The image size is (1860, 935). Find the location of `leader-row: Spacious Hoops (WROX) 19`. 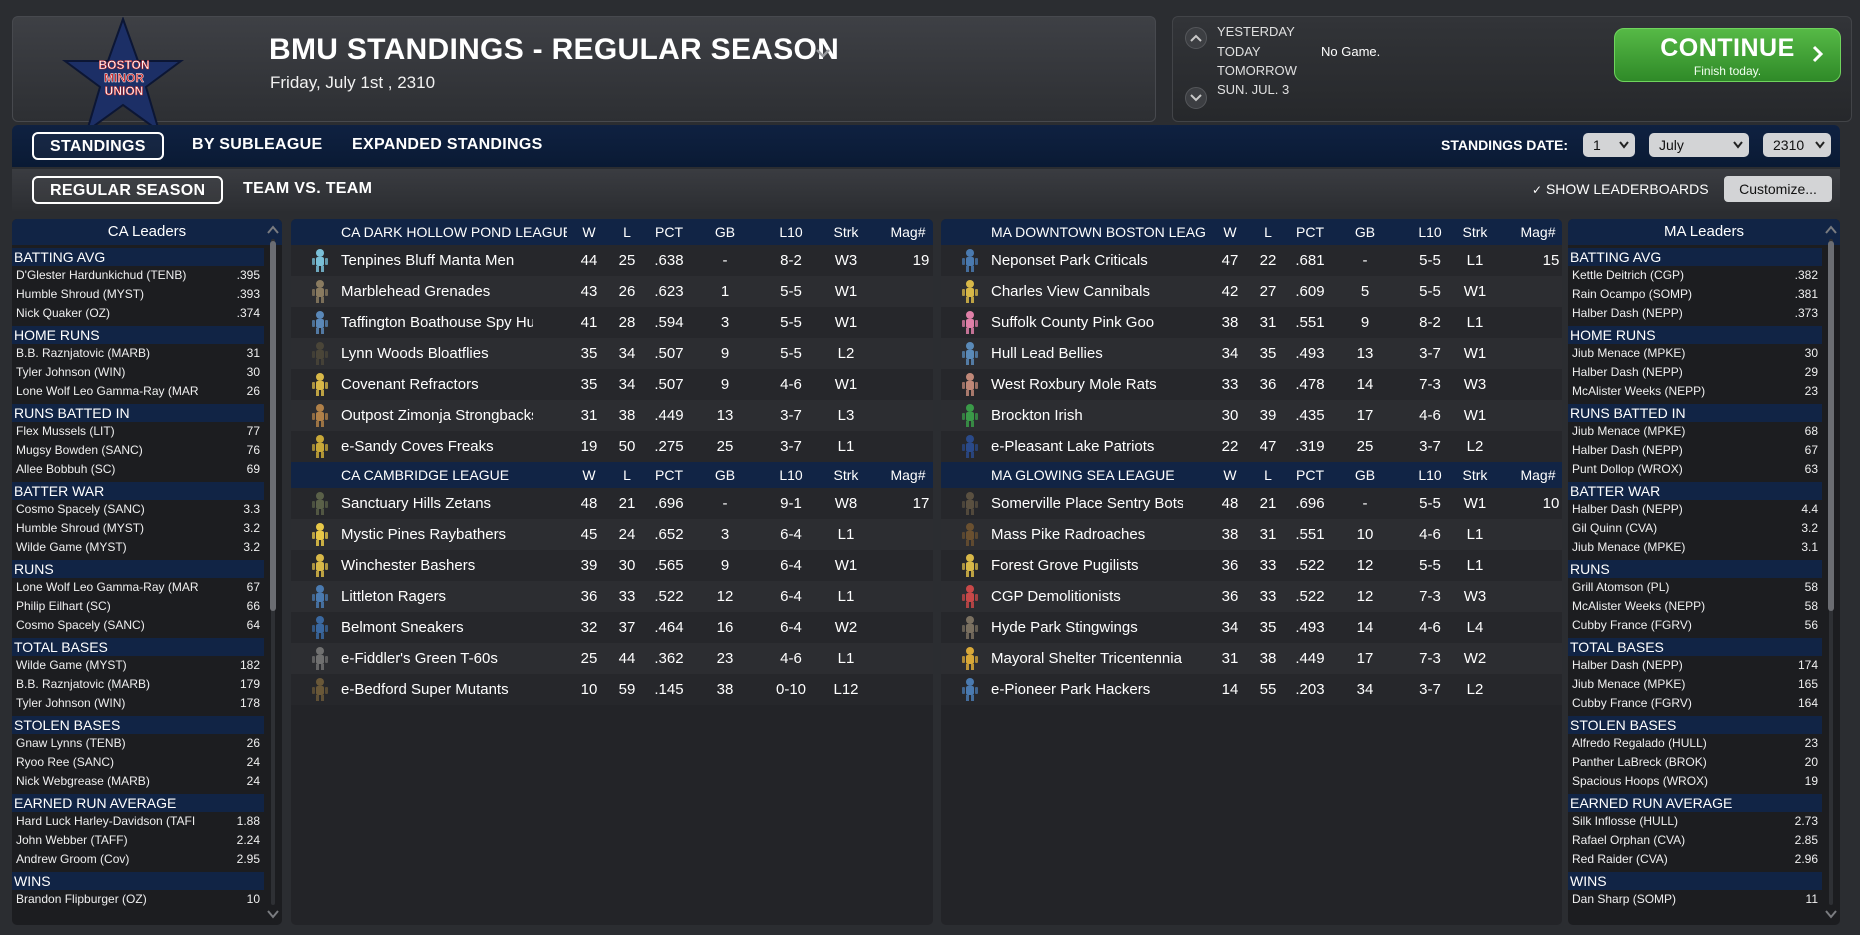

leader-row: Spacious Hoops (WROX) 19 is located at coordinates (1695, 781).